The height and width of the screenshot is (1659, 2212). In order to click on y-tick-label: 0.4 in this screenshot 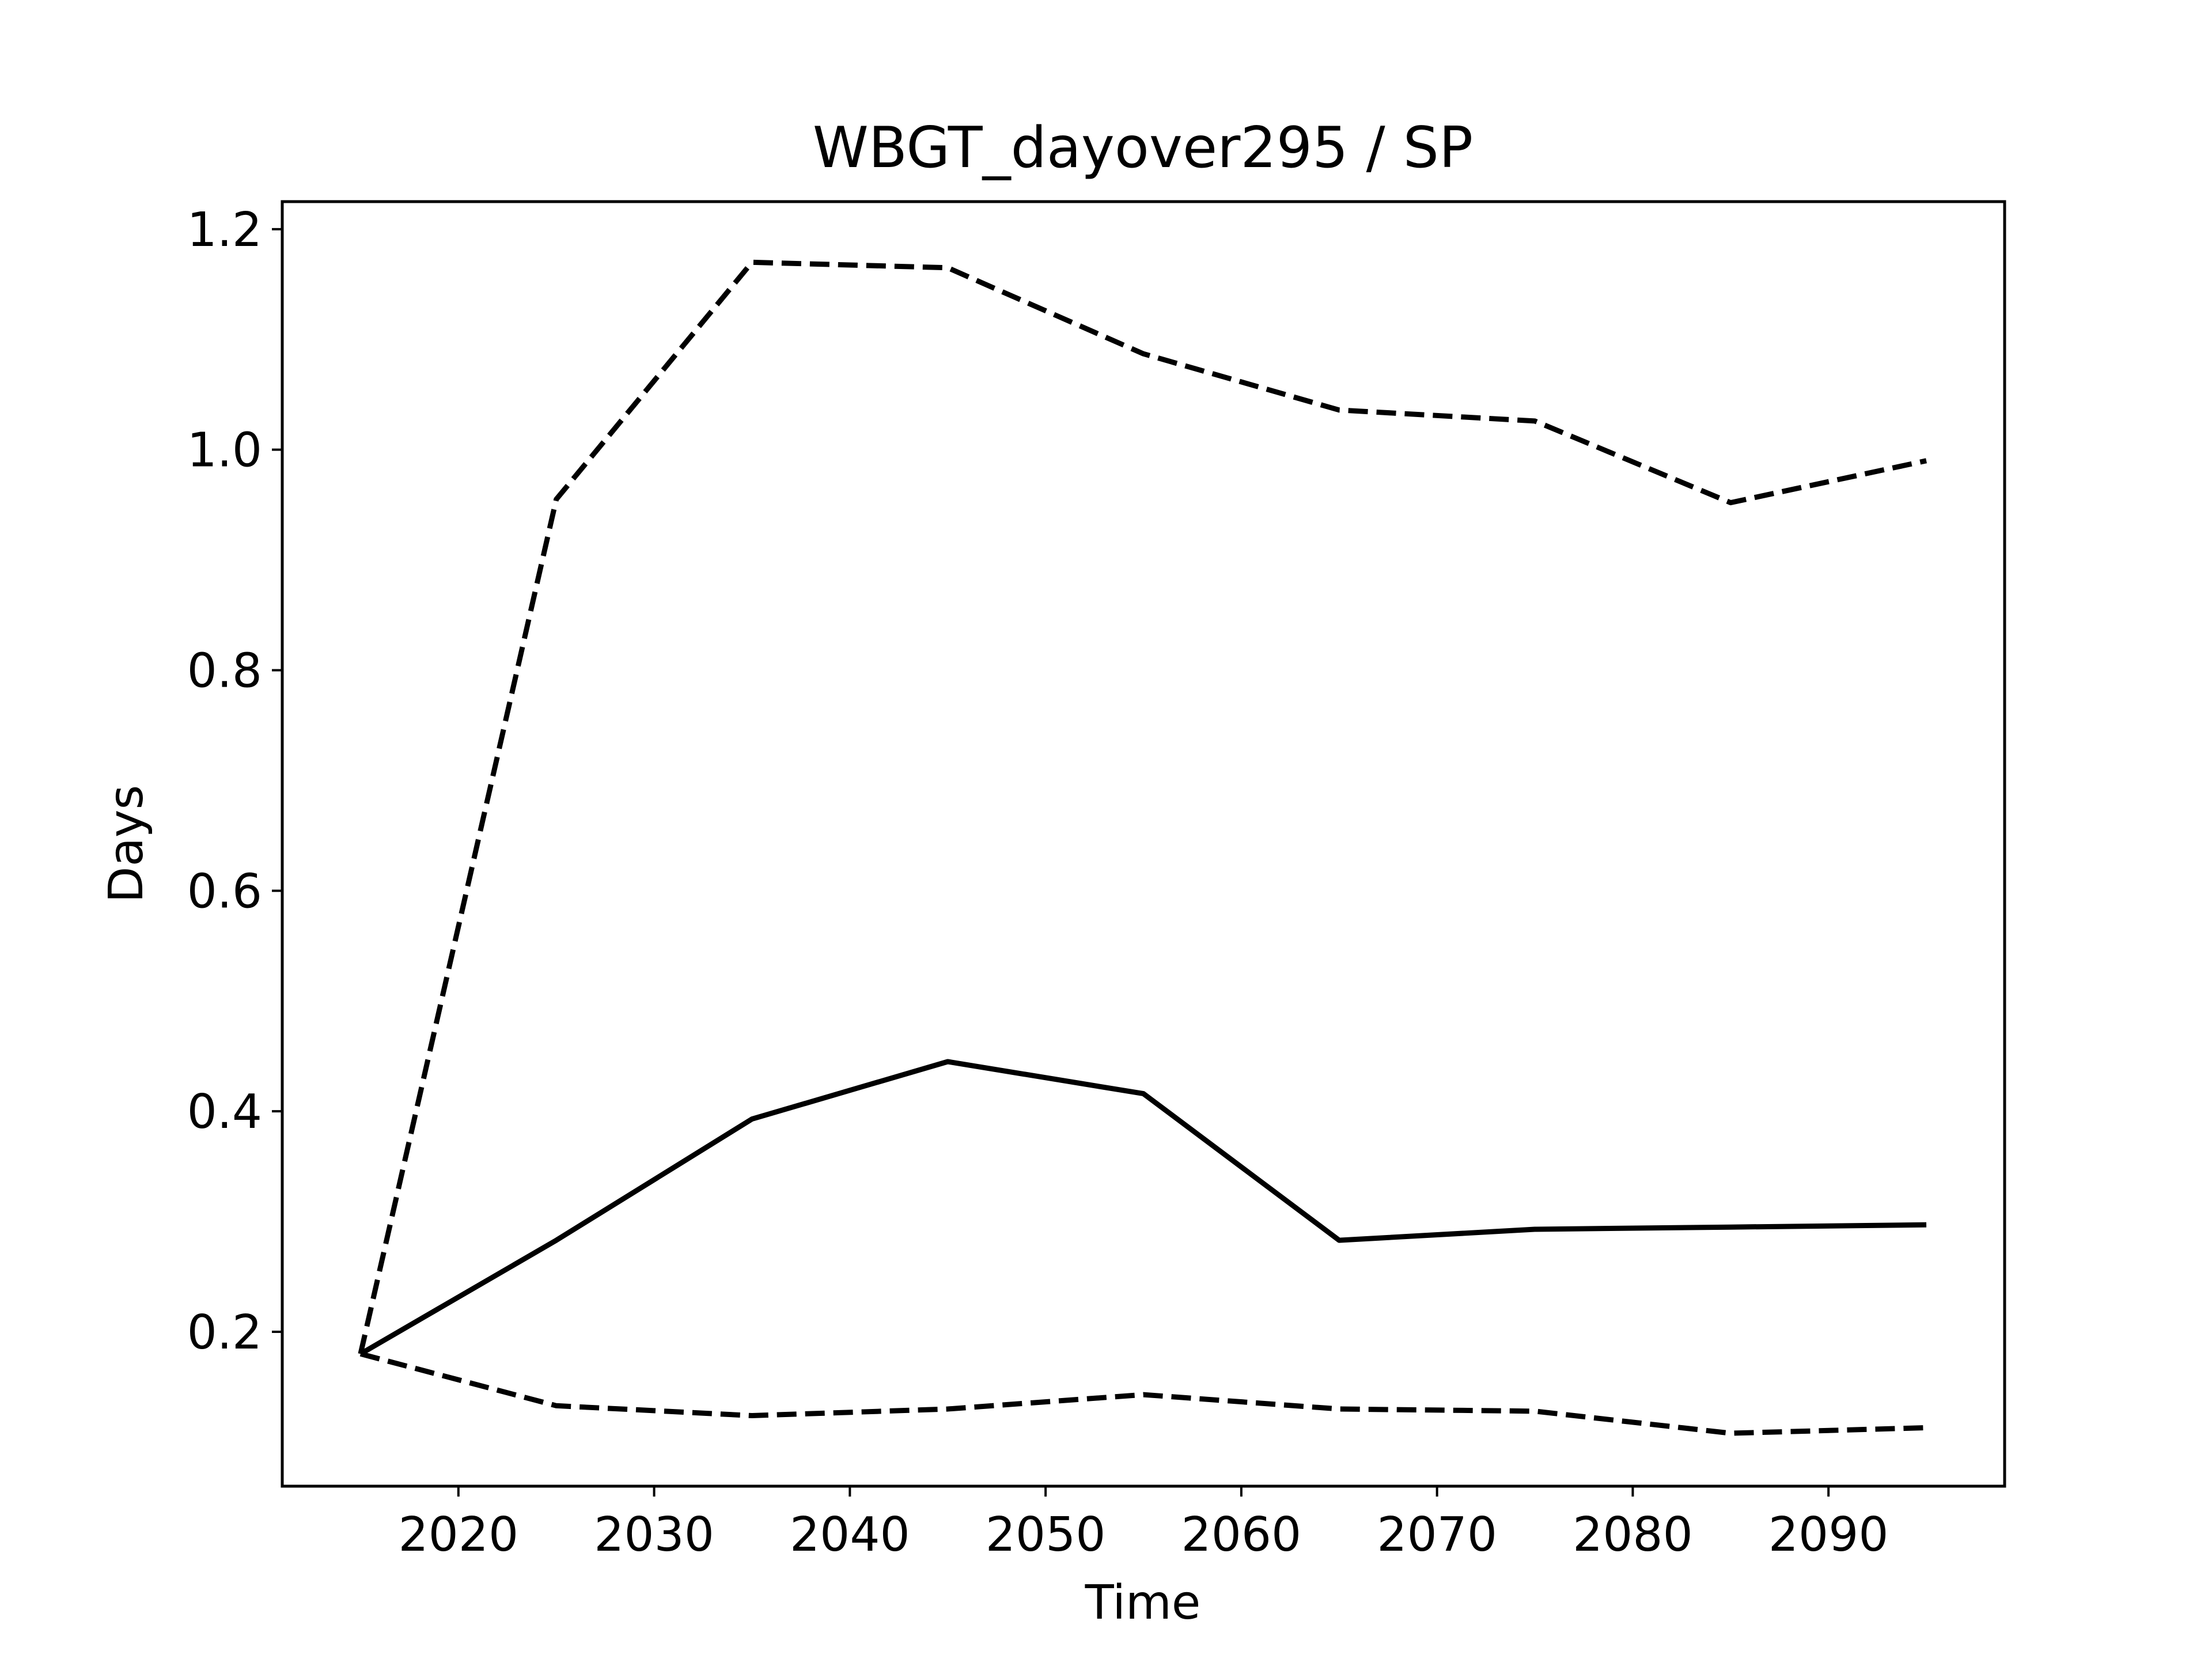, I will do `click(224, 1112)`.